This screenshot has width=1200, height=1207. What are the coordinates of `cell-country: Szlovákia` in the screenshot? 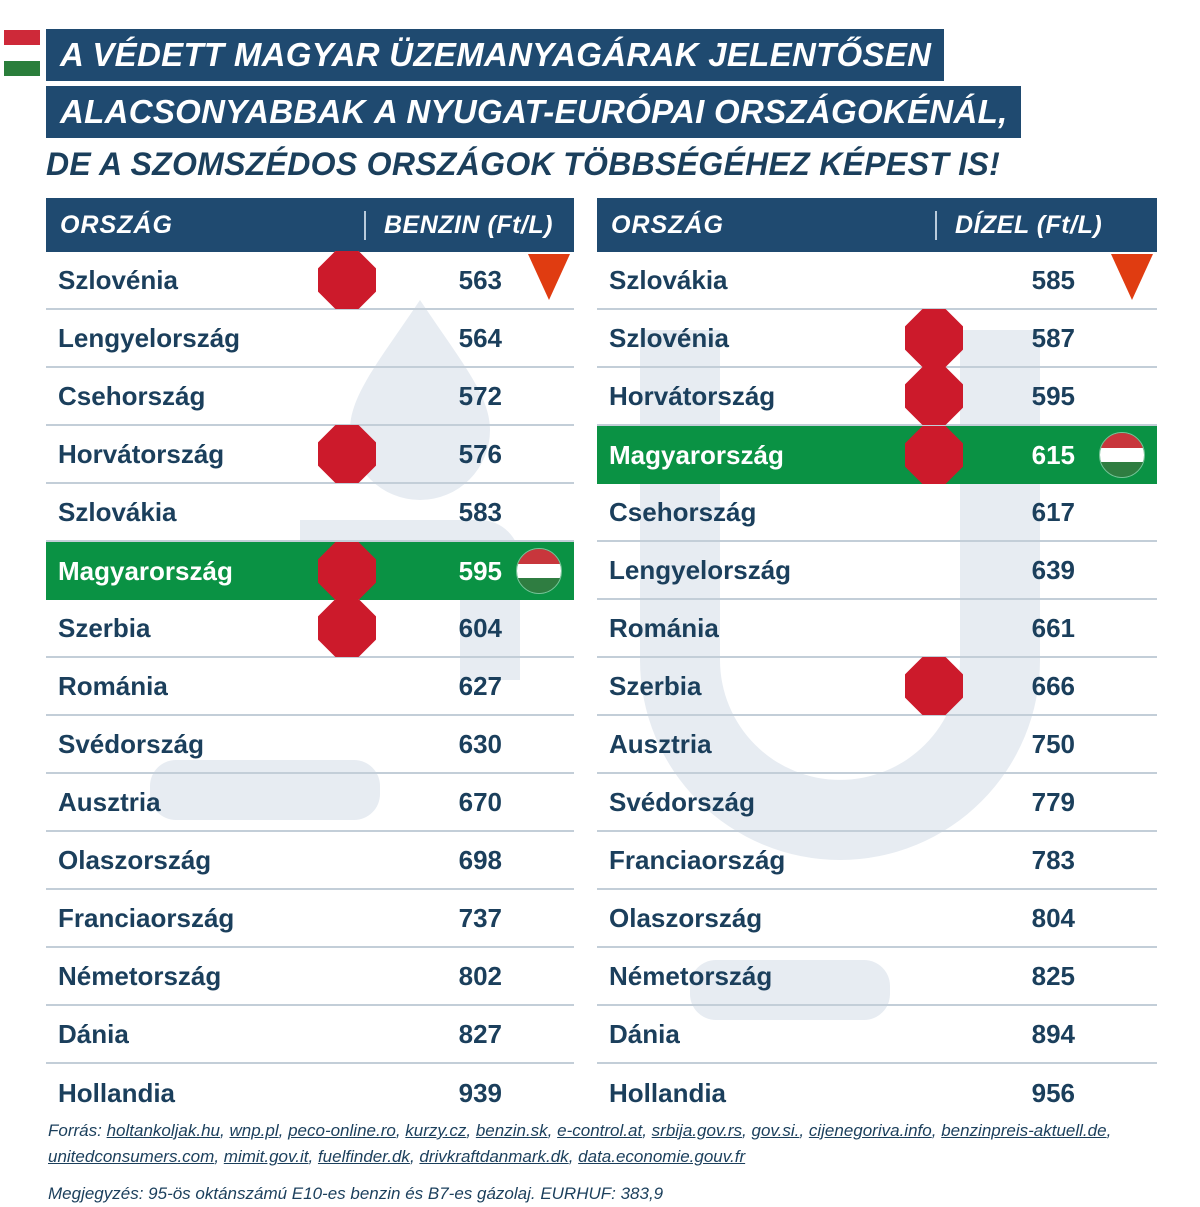 It's located at (668, 279).